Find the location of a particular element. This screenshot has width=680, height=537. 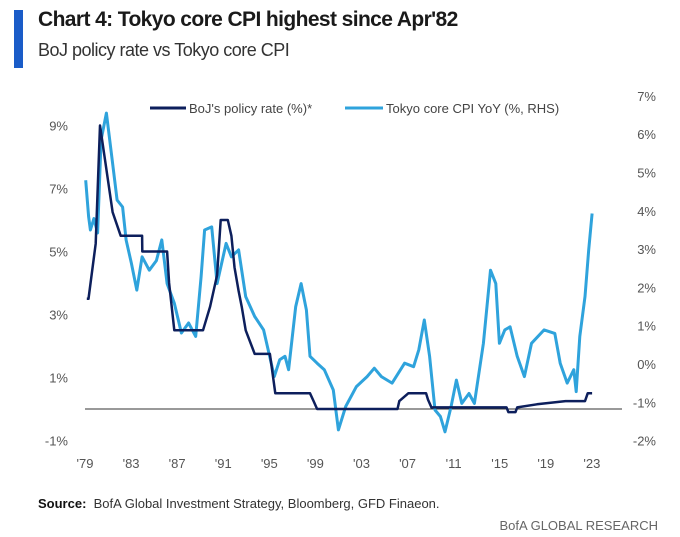

left-tick-label: -1% is located at coordinates (57, 441).